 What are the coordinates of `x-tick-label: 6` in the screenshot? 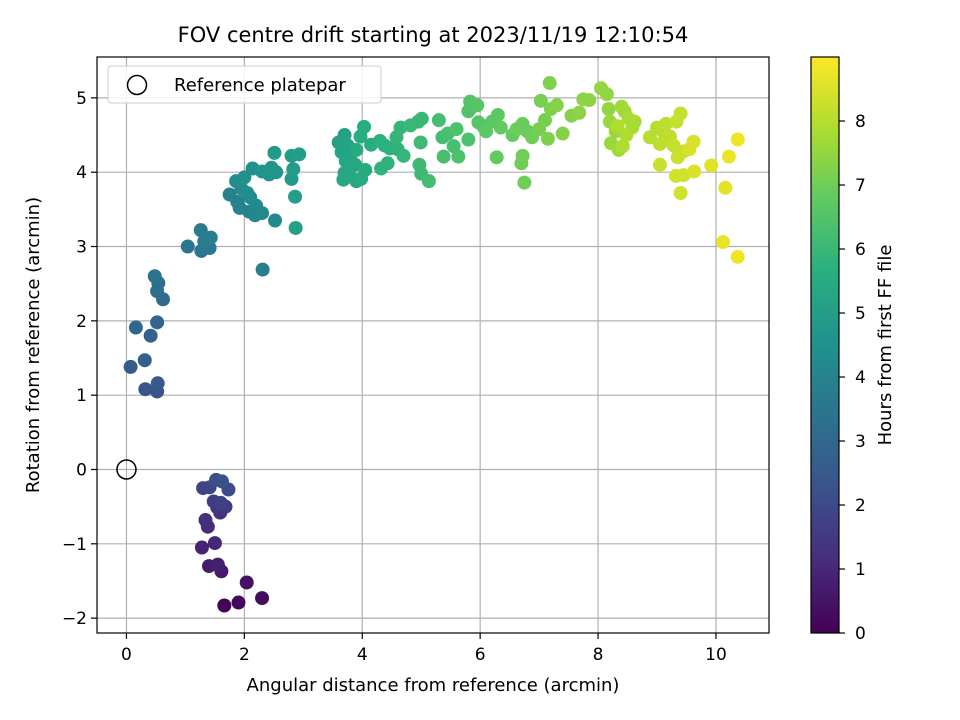 It's located at (480, 655).